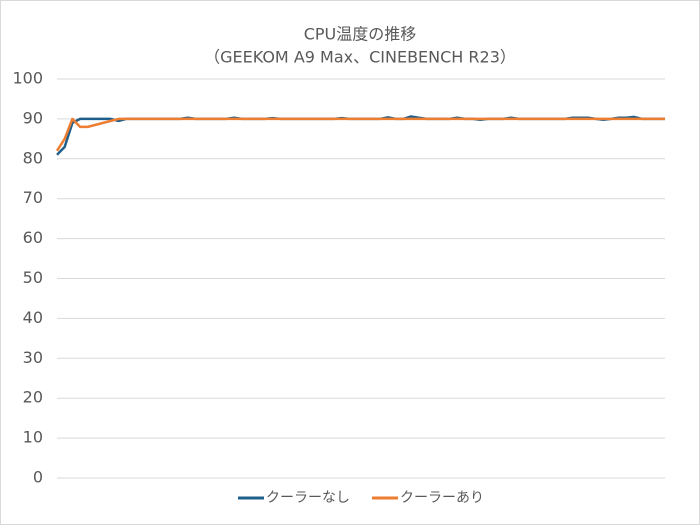 The height and width of the screenshot is (525, 700). I want to click on data-line, so click(360, 134).